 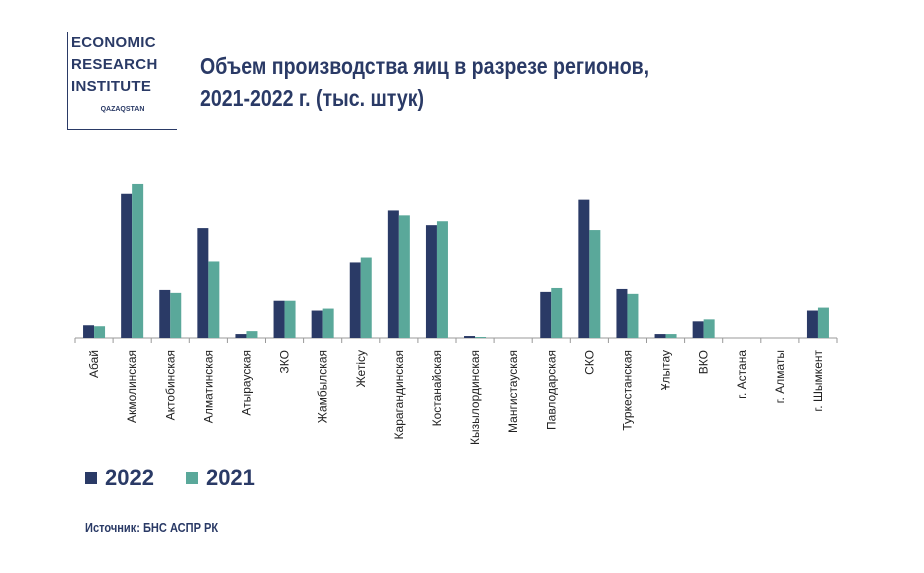 What do you see at coordinates (589, 362) in the screenshot?
I see `x-tick-label: СКО` at bounding box center [589, 362].